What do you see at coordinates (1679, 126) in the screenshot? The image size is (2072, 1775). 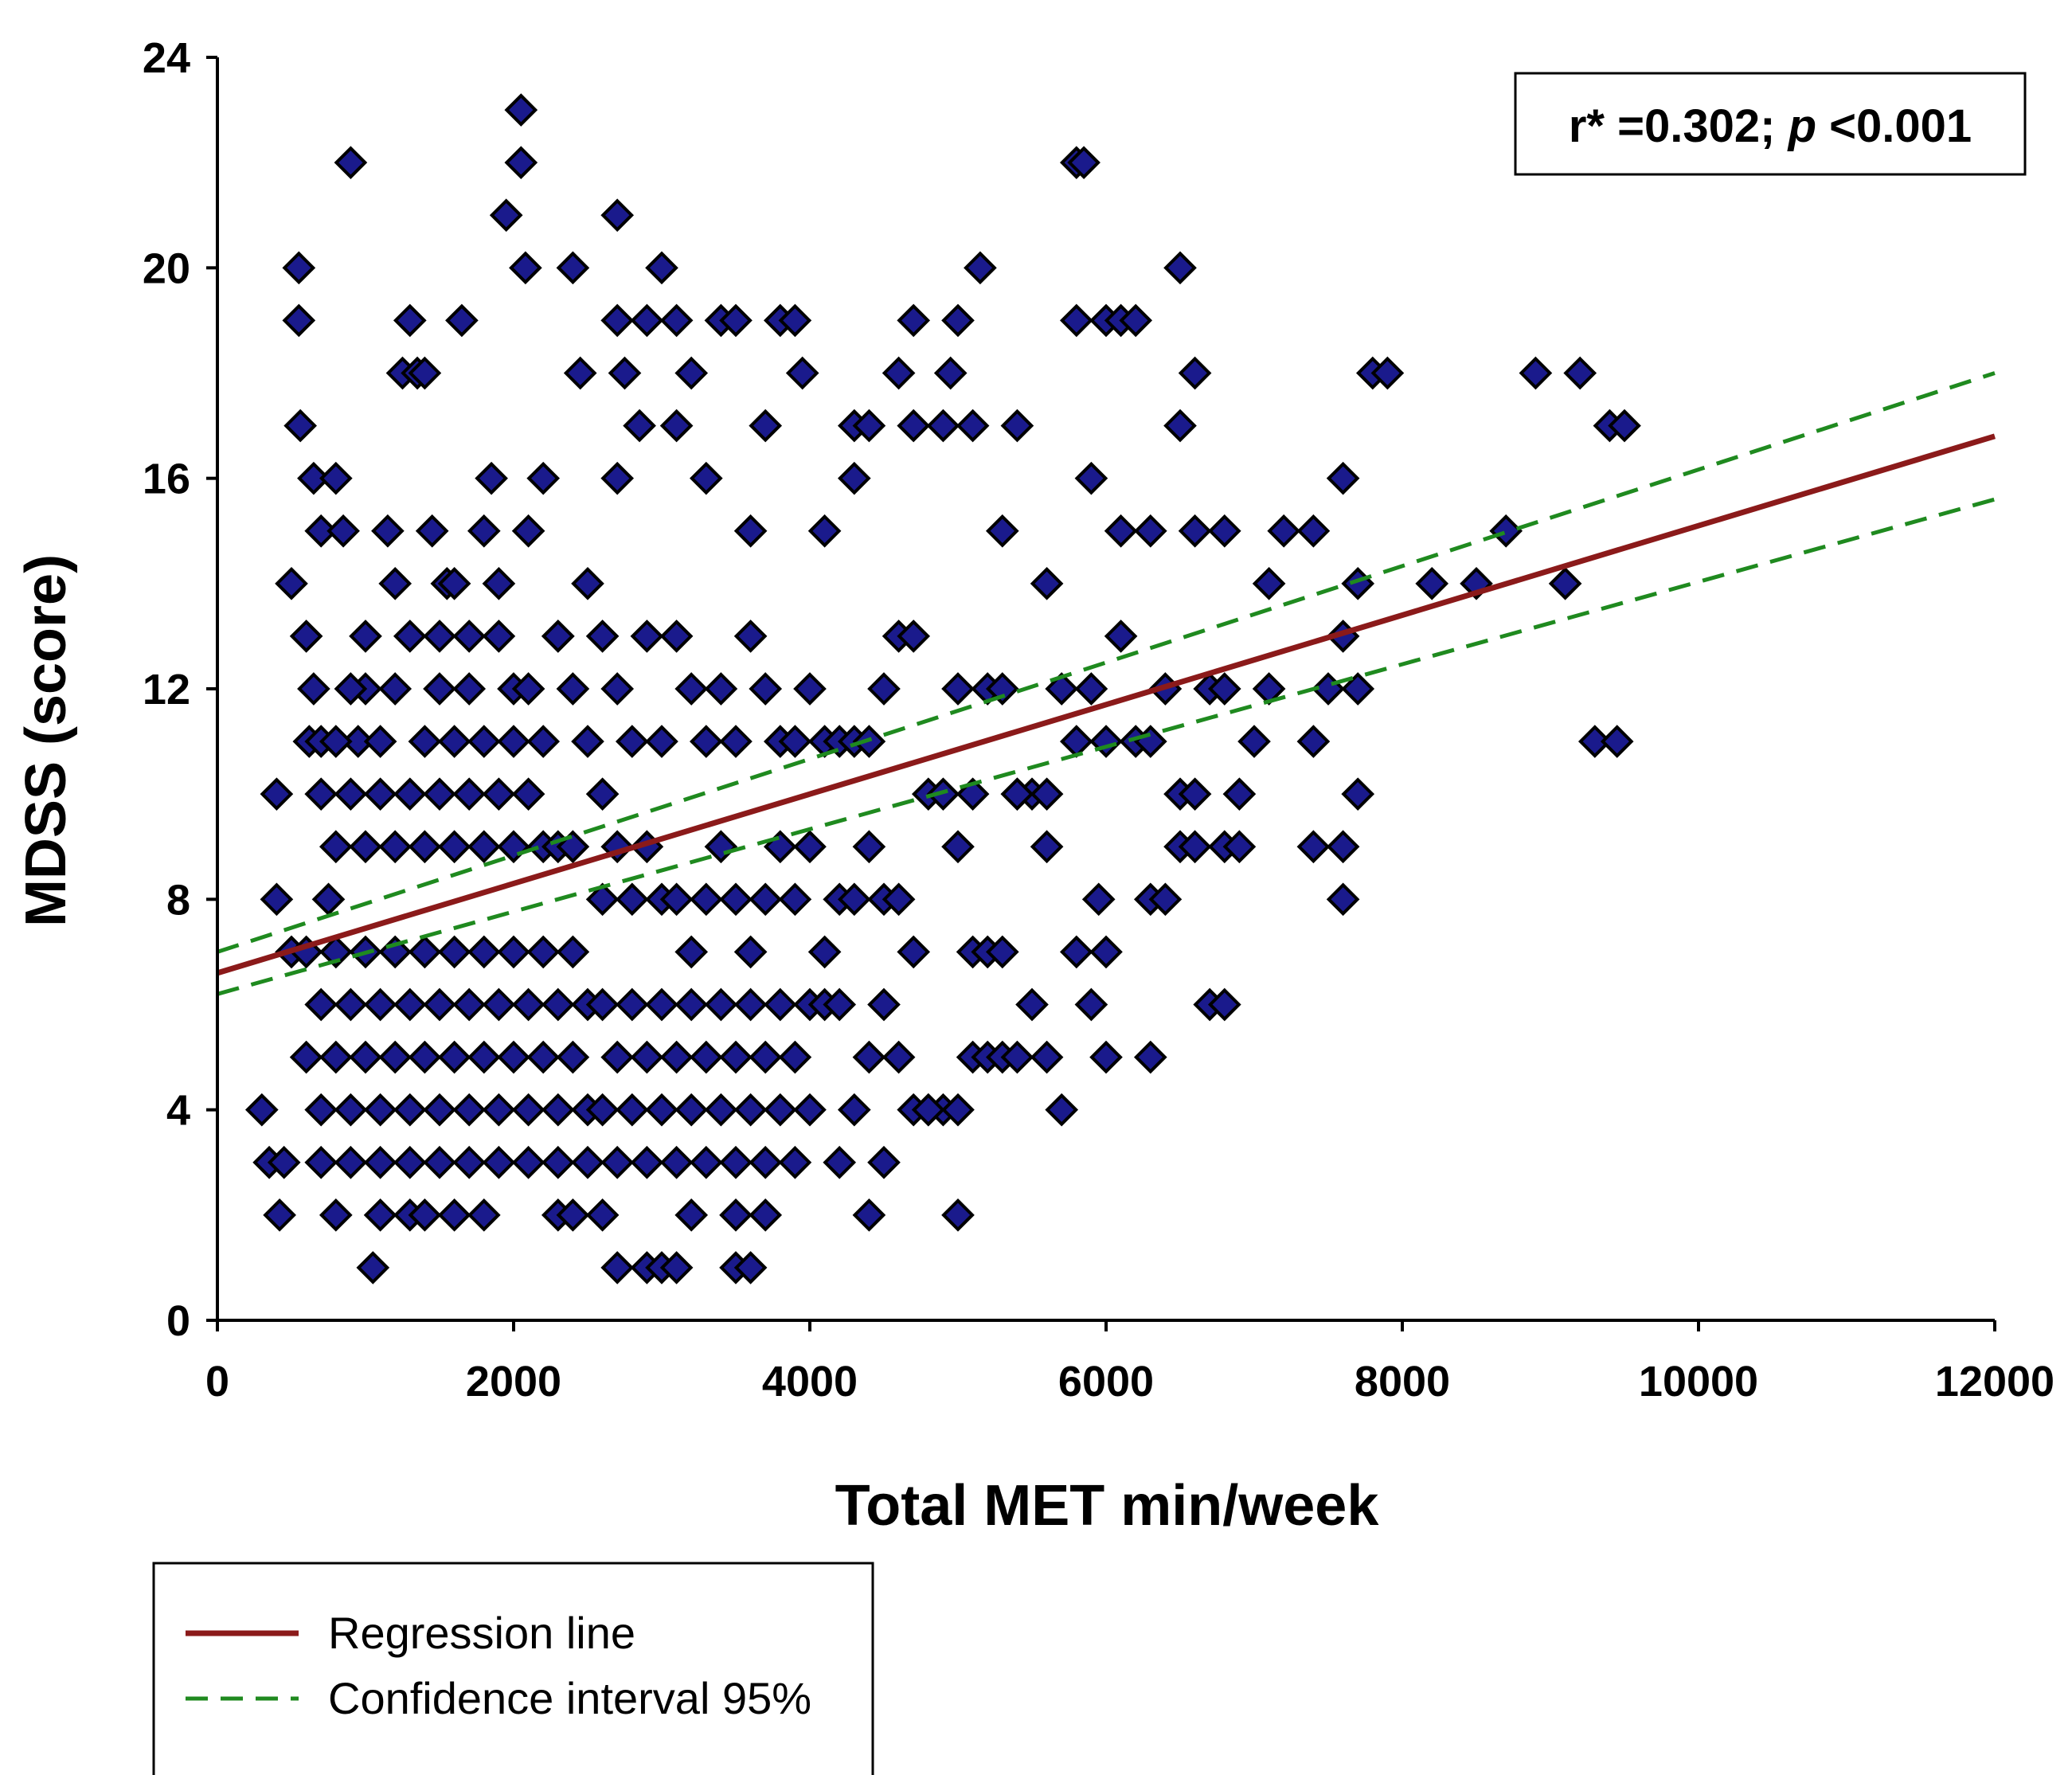 I see `r-statistic: r* =0.302;` at bounding box center [1679, 126].